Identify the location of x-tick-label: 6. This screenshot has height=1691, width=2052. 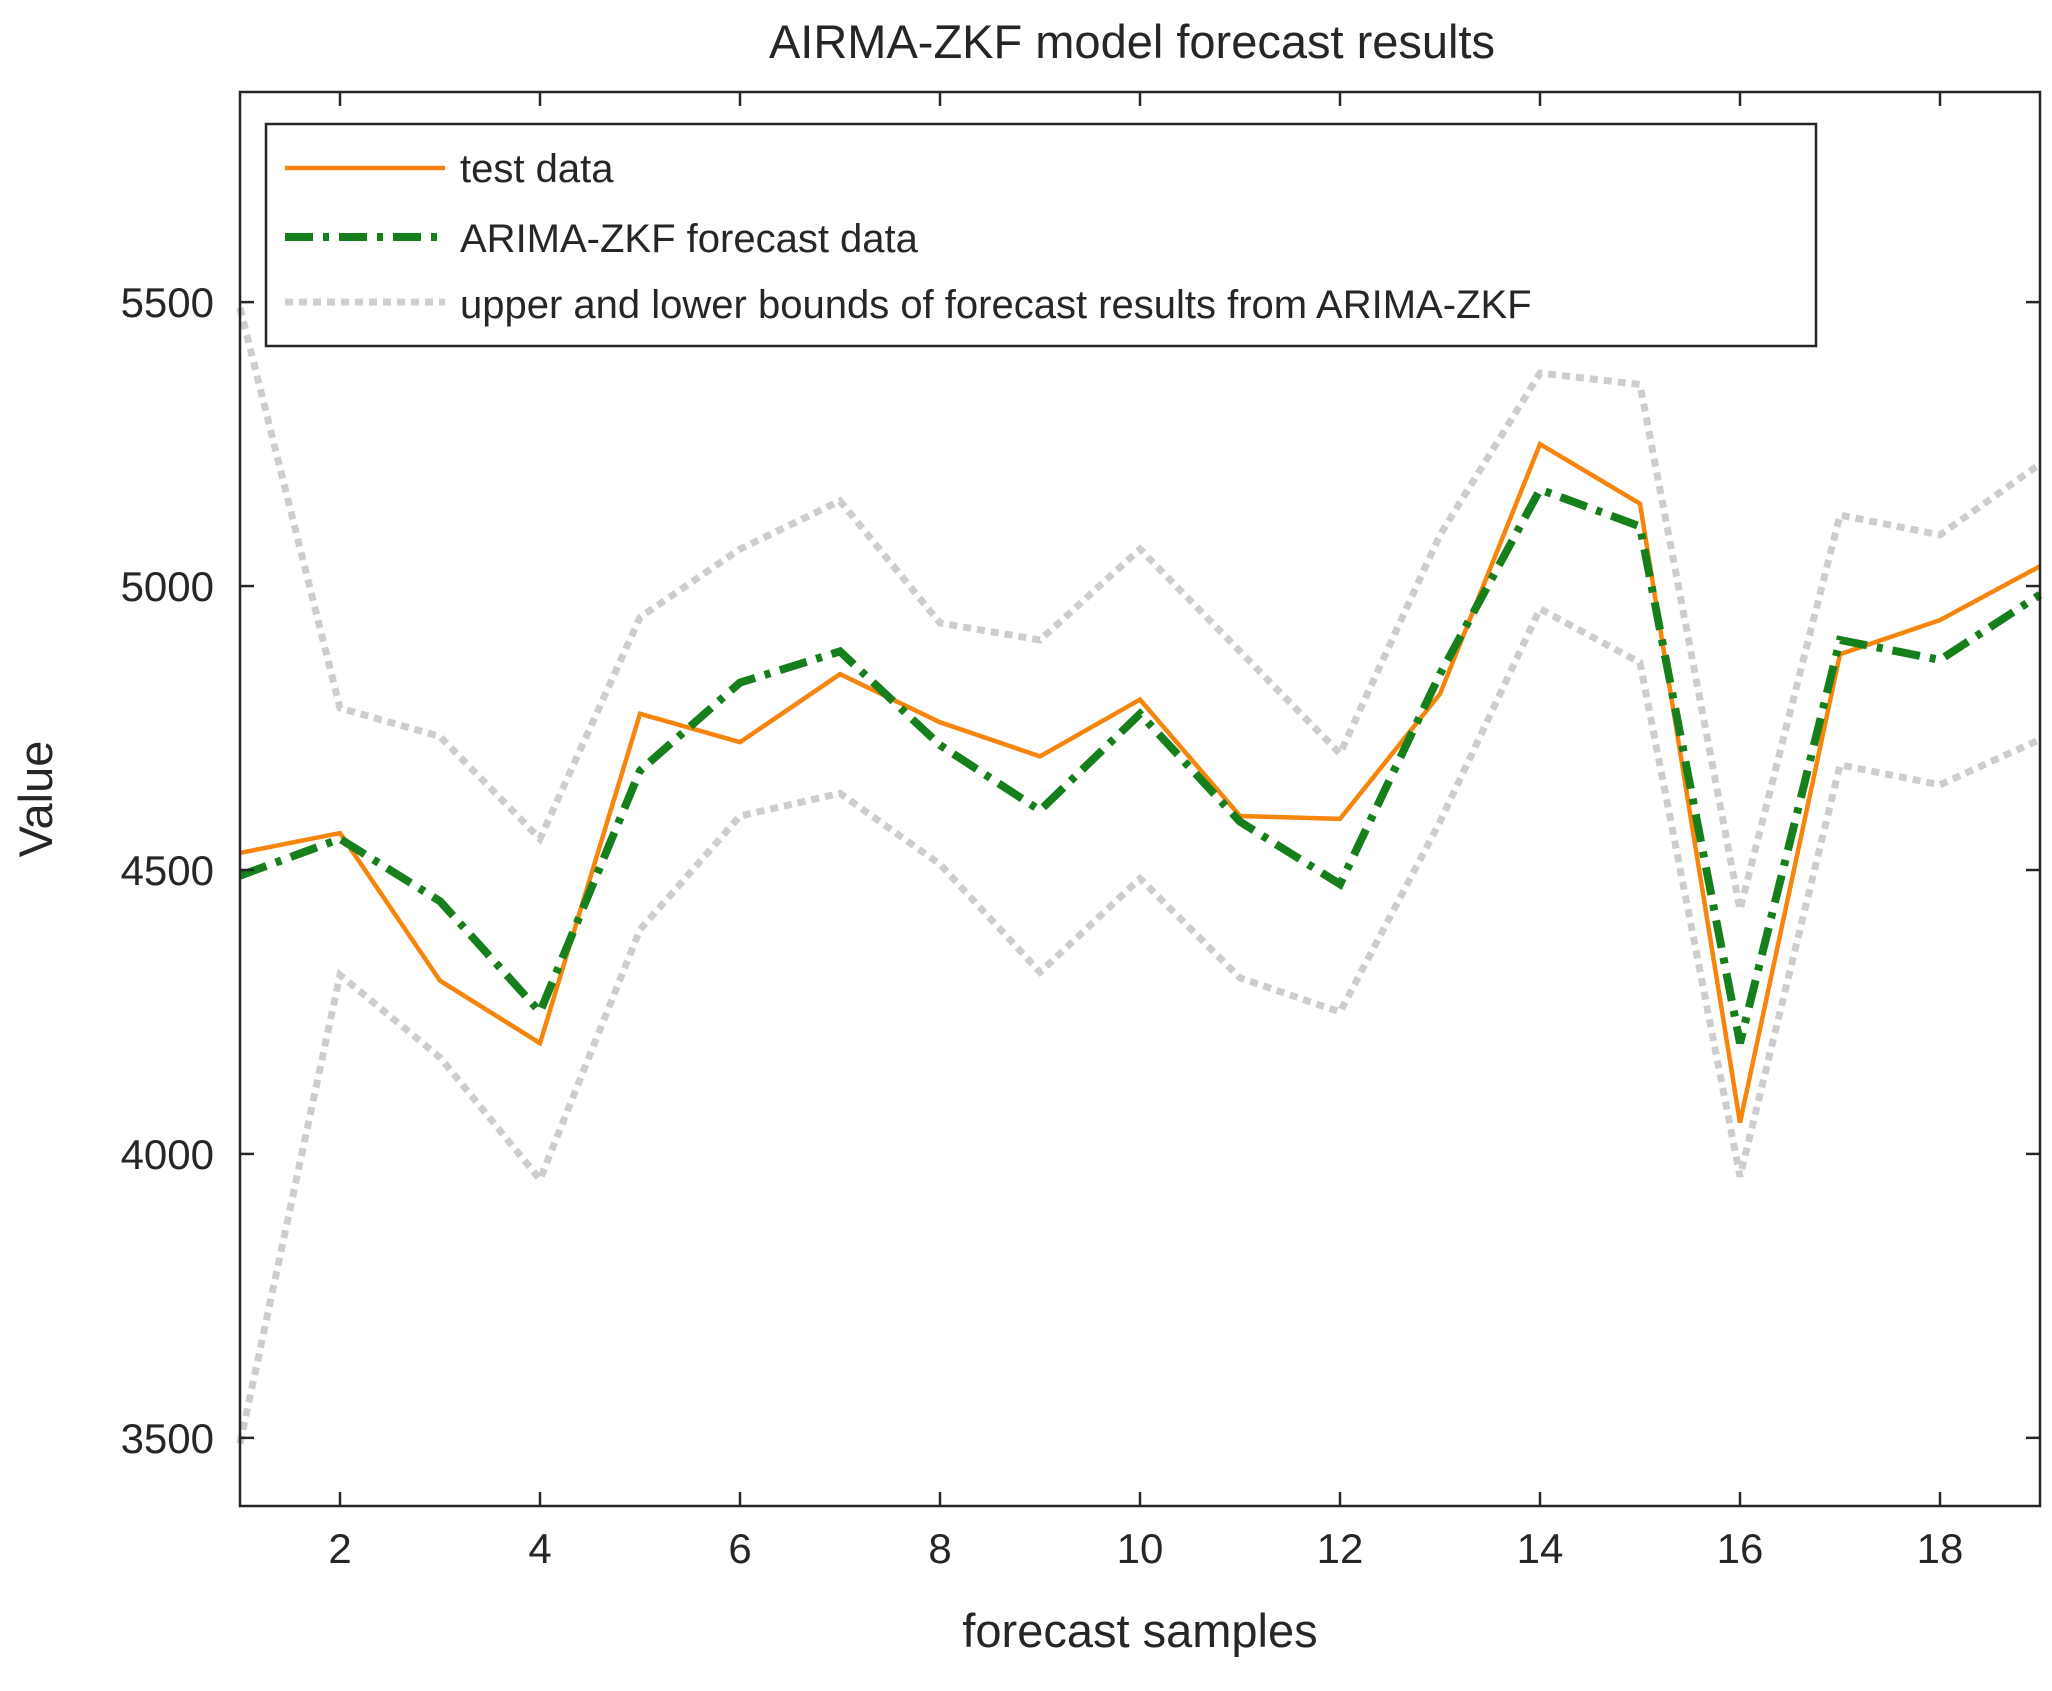
(739, 1548).